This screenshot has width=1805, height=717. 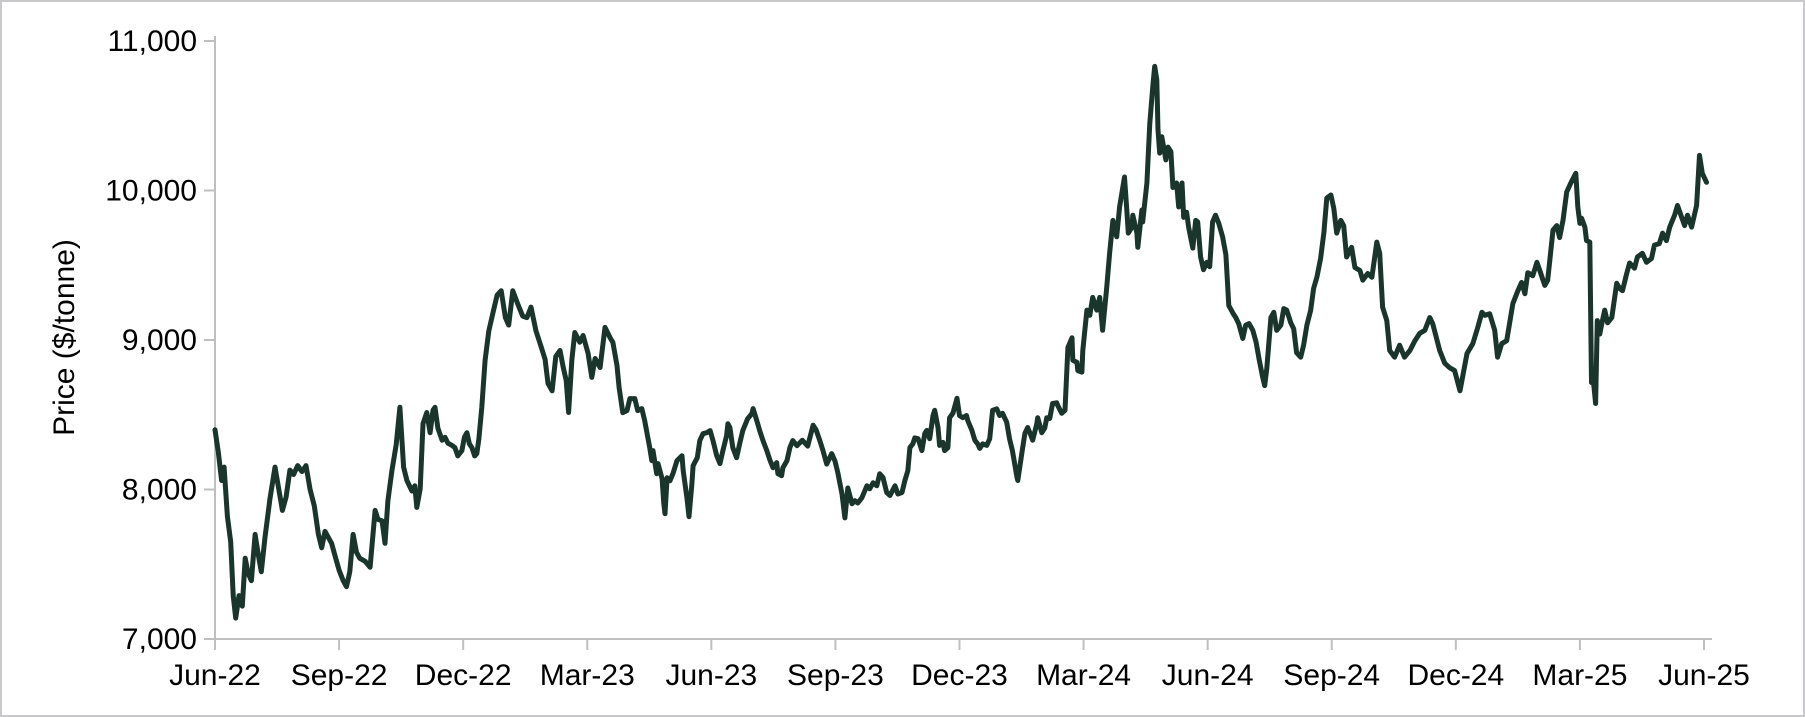 What do you see at coordinates (1455, 675) in the screenshot?
I see `x-tick-label: Dec-24` at bounding box center [1455, 675].